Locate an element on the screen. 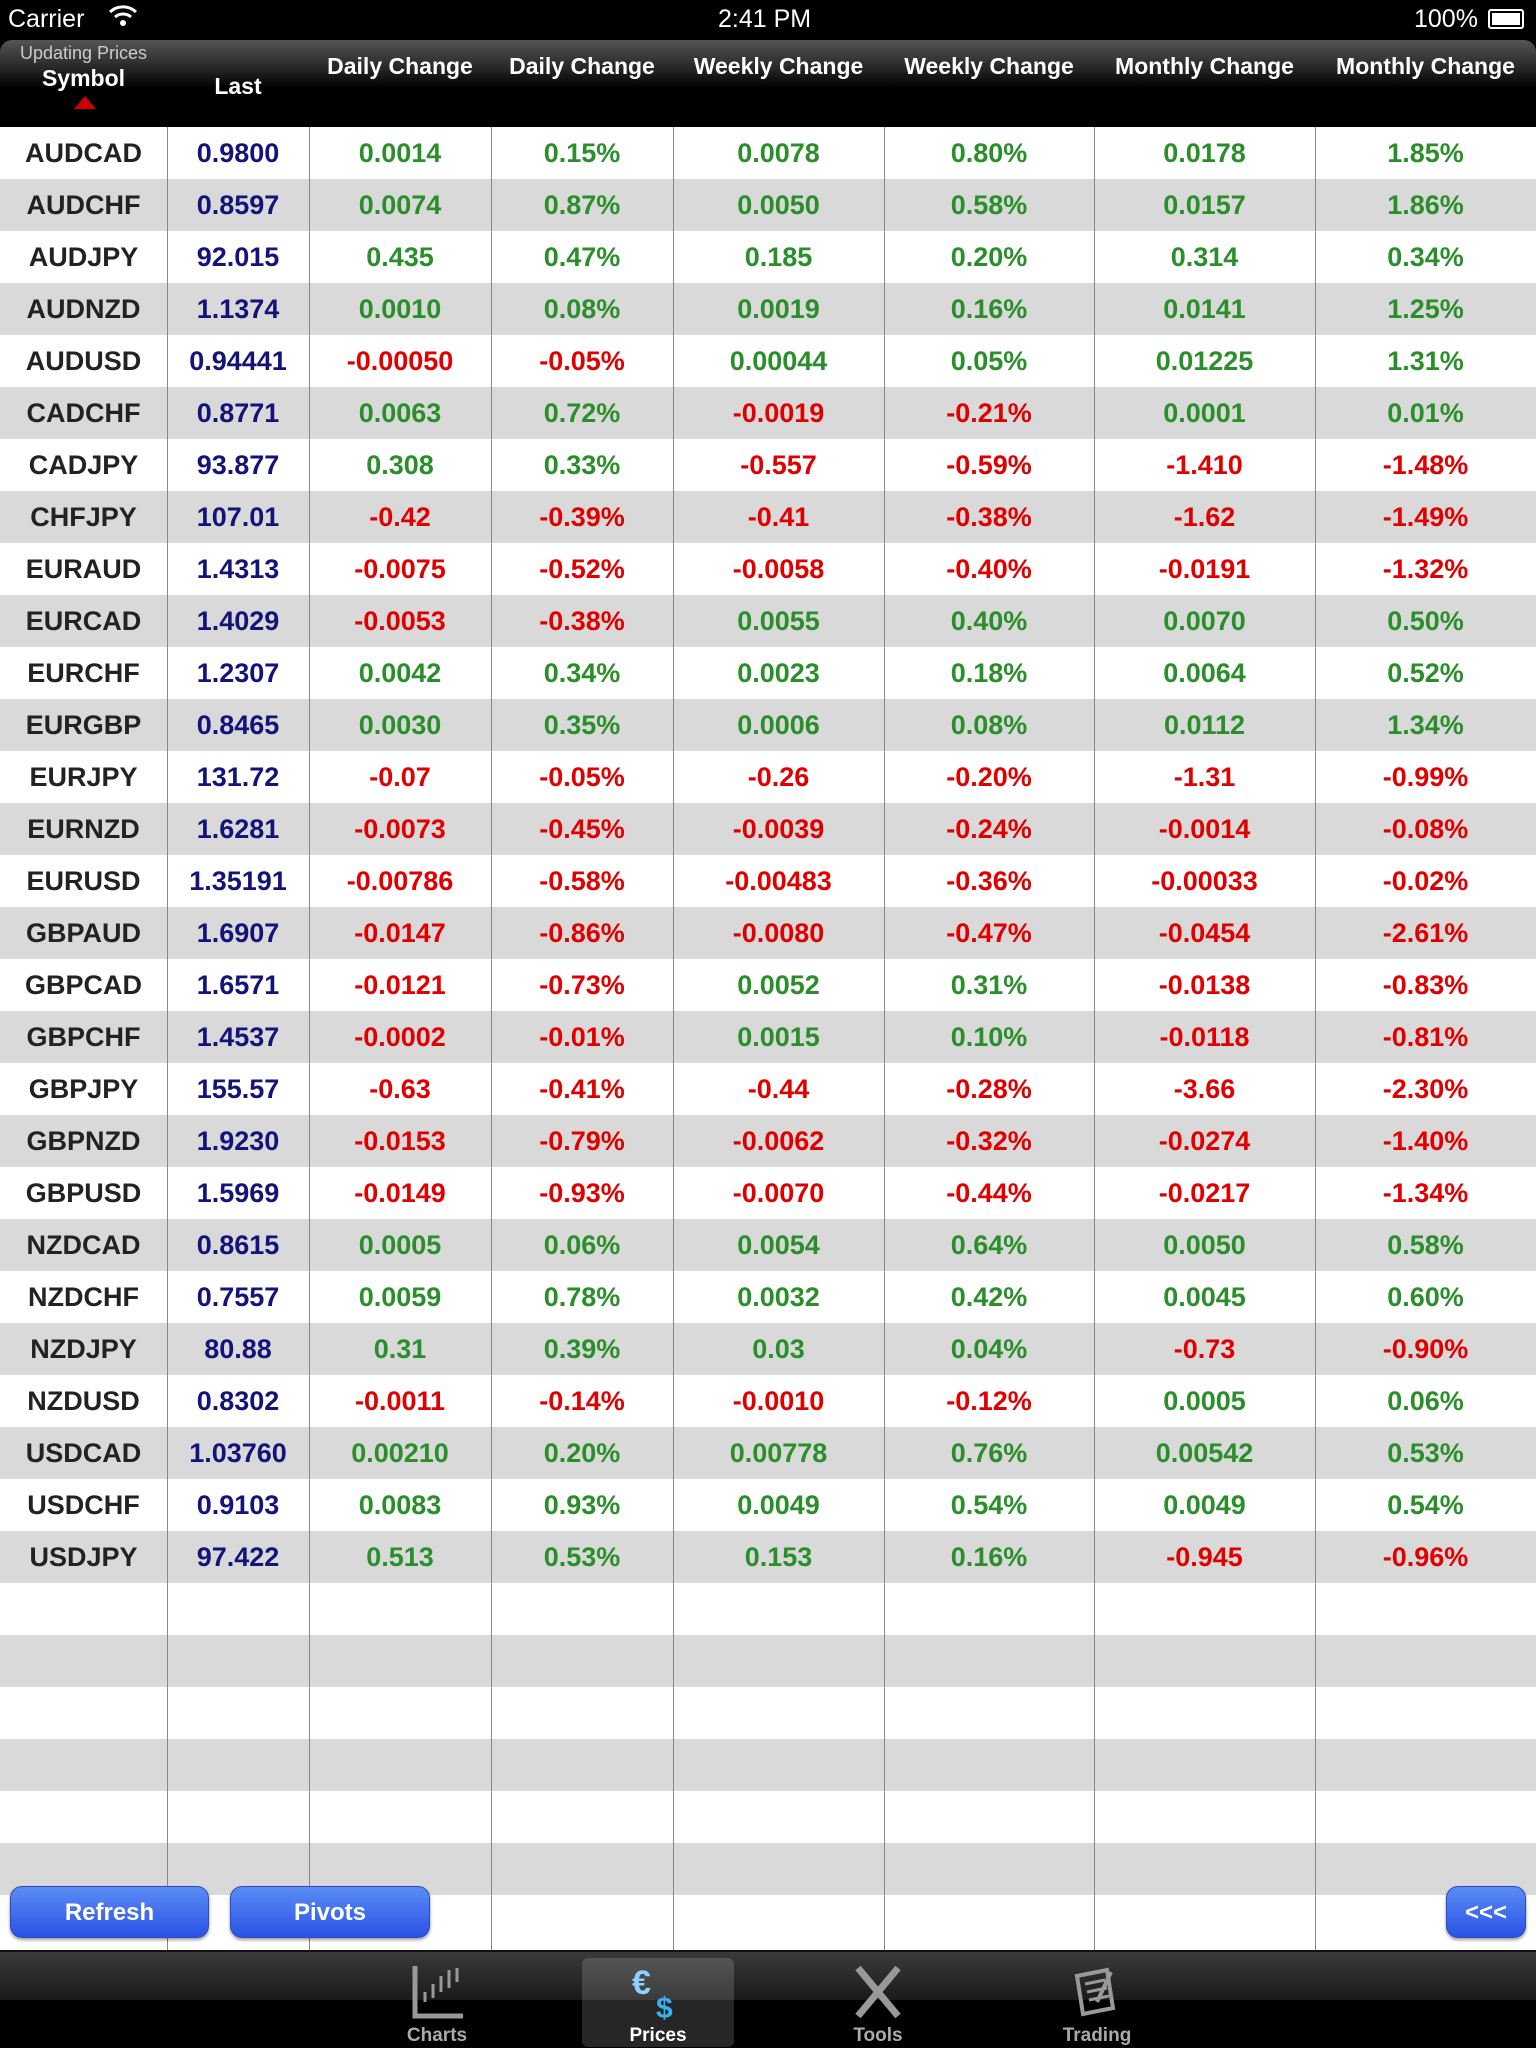 Image resolution: width=1536 pixels, height=2048 pixels. cell-daily-change-pct: -0.79% is located at coordinates (582, 1141).